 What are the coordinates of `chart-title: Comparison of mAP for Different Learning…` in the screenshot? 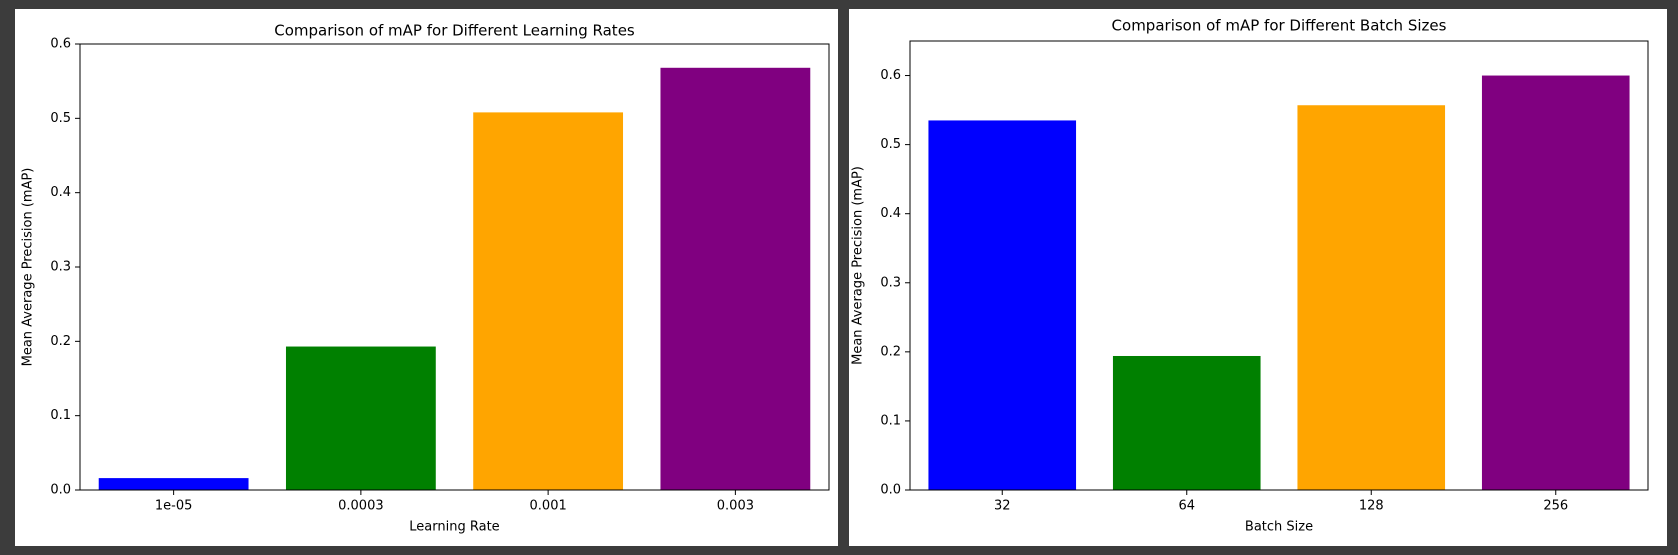 It's located at (454, 31).